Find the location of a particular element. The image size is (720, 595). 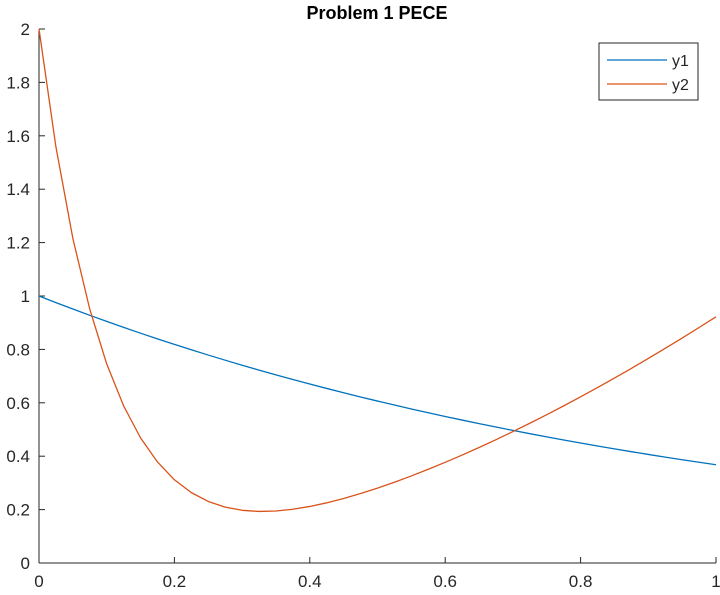

legend-label-y1: y1 is located at coordinates (680, 61).